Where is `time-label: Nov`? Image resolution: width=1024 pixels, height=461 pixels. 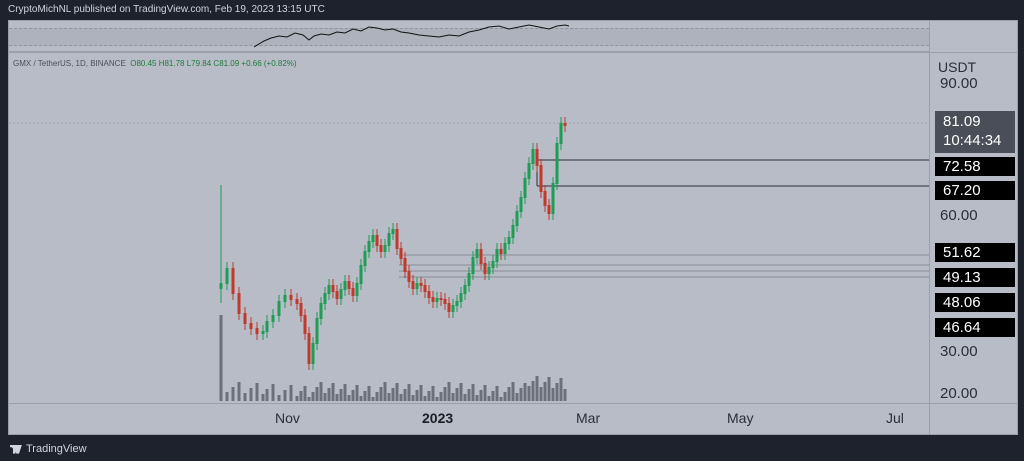
time-label: Nov is located at coordinates (287, 418).